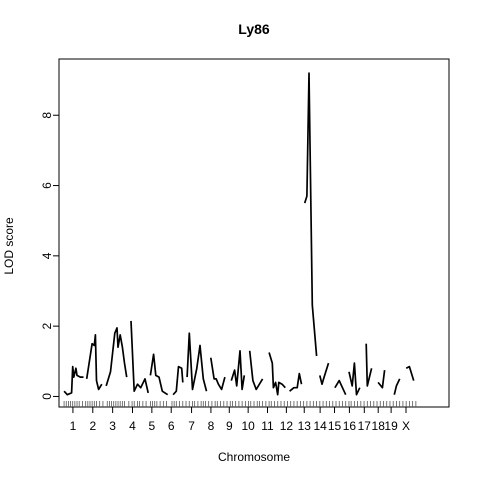  Describe the element at coordinates (320, 426) in the screenshot. I see `x-tick-label-chr-14: 14` at that location.